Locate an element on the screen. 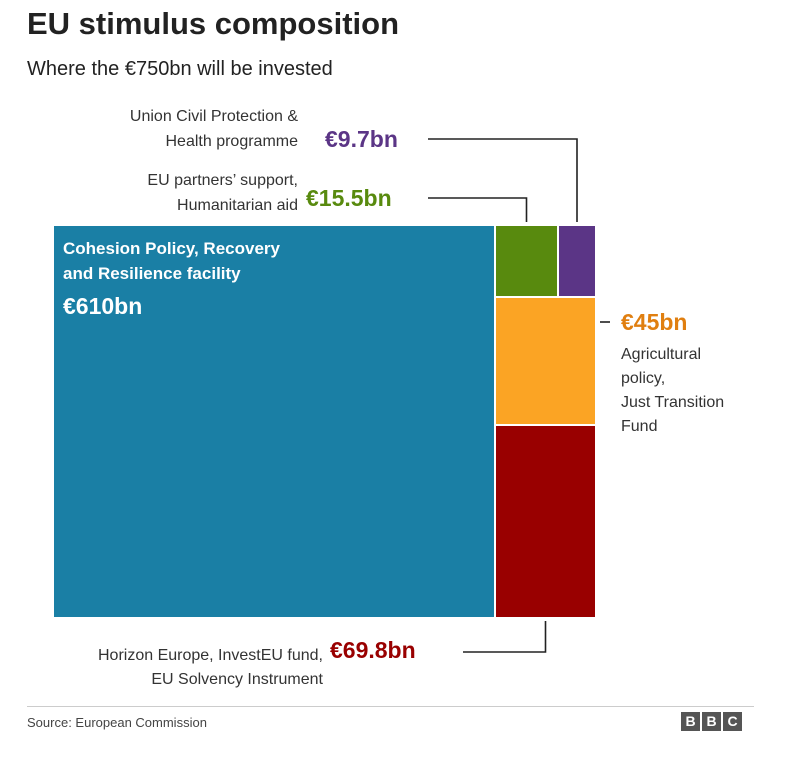 The image size is (798, 759). horizon-label-line-2: EU Solvency Instrument is located at coordinates (237, 679).